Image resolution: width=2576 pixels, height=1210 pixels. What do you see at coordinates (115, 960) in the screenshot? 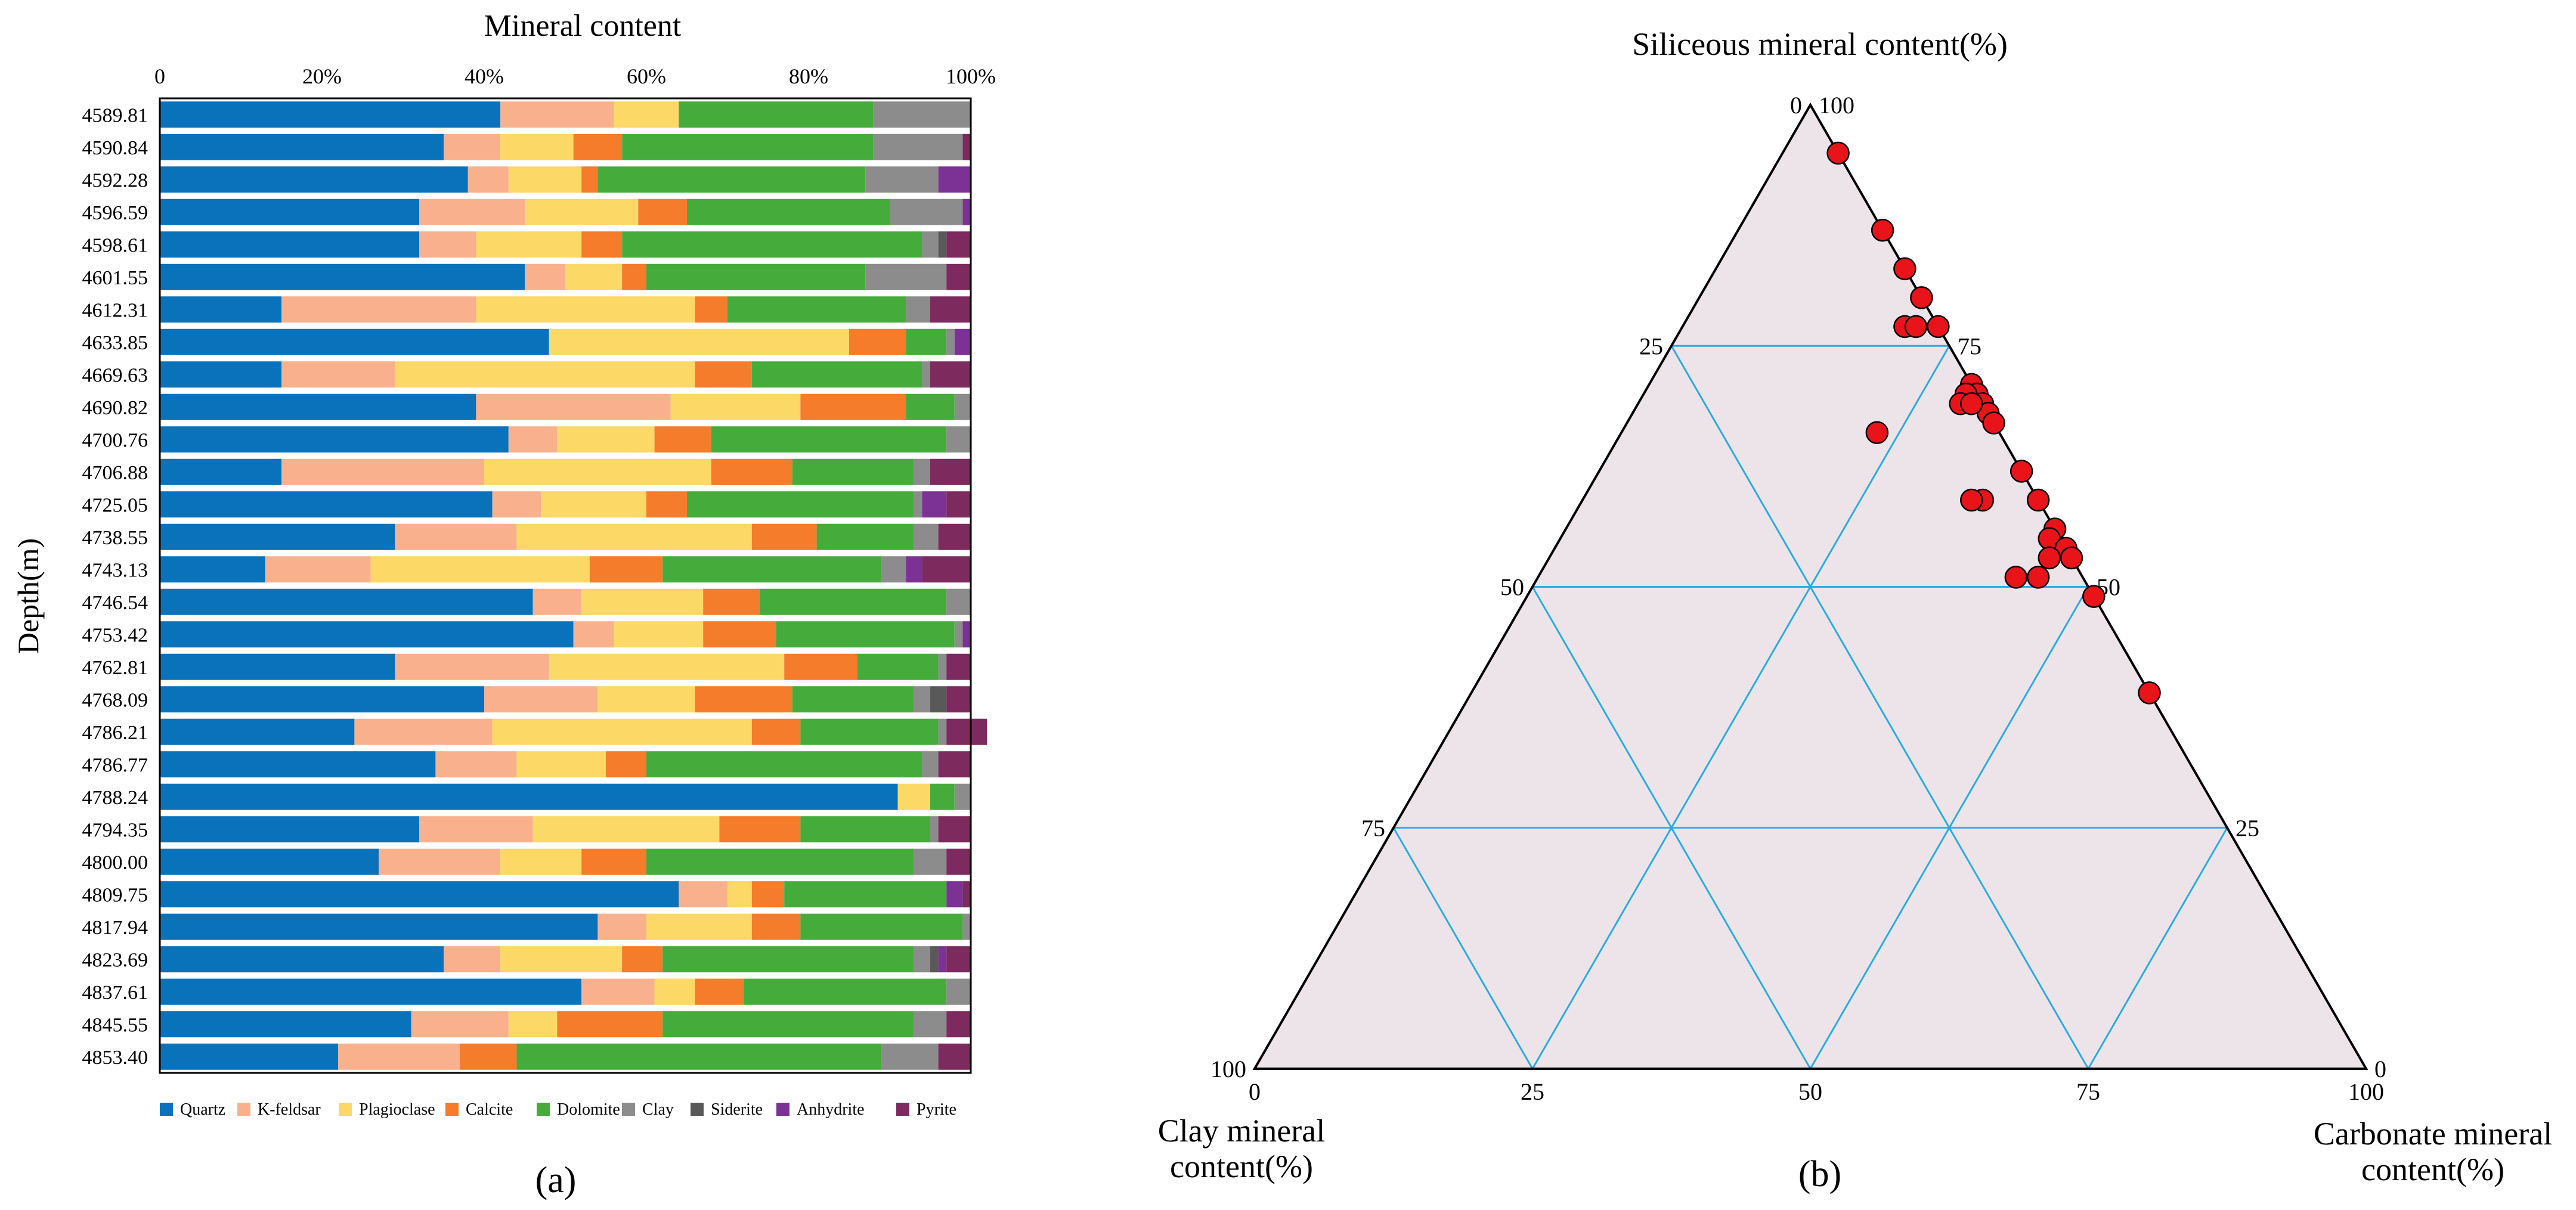
I see `depth-label: 4823.69` at bounding box center [115, 960].